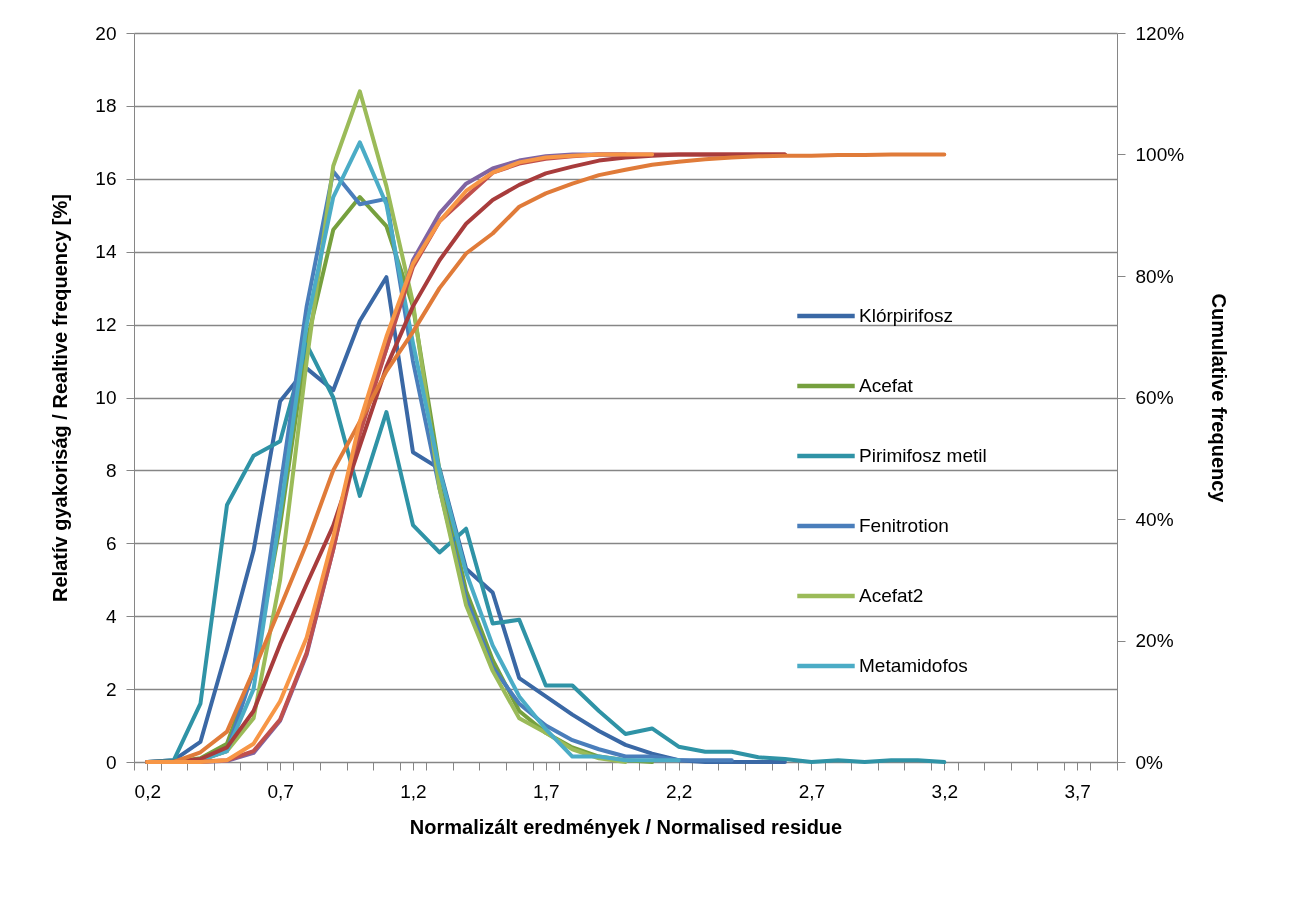 The image size is (1295, 906). I want to click on y2-tick-label: 80%, so click(1154, 276).